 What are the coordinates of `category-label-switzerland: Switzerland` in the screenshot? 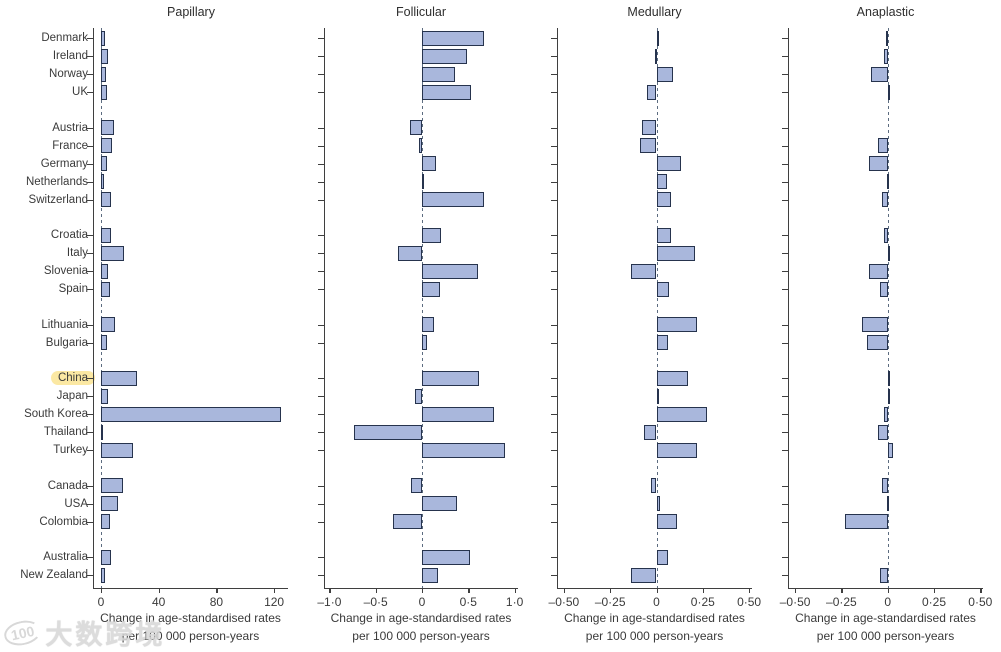 It's located at (58, 199).